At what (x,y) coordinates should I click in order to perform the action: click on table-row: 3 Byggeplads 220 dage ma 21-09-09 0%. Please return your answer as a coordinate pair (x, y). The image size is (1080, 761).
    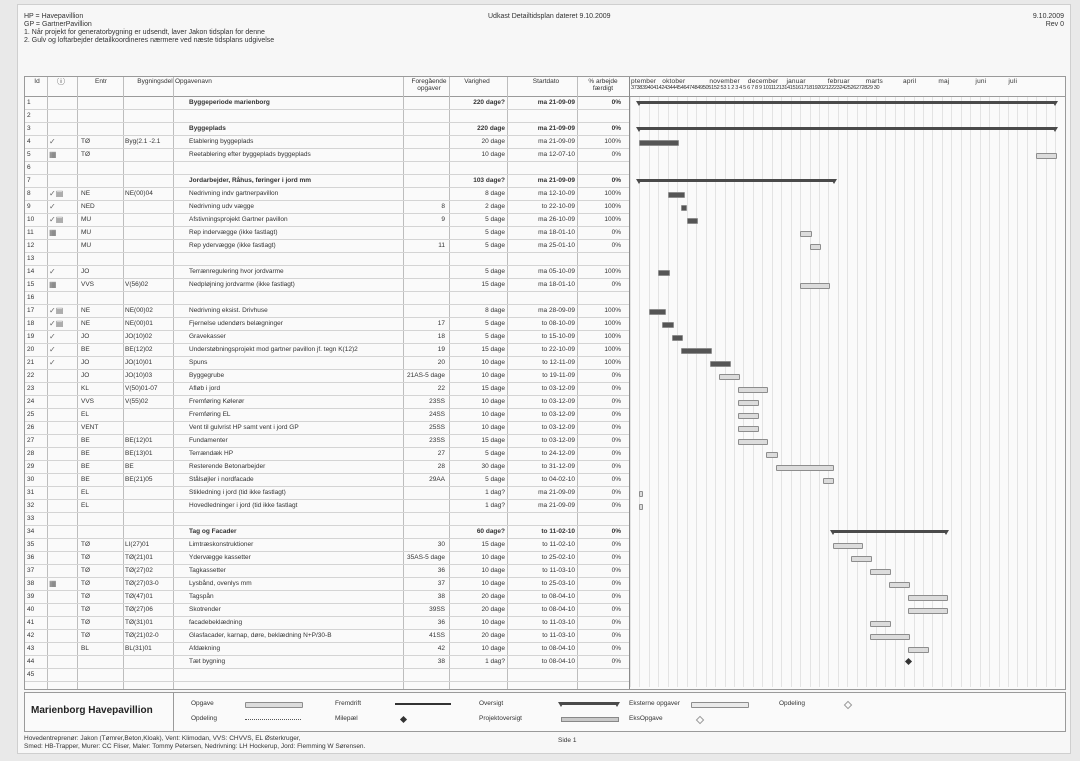
    Looking at the image, I should click on (327, 129).